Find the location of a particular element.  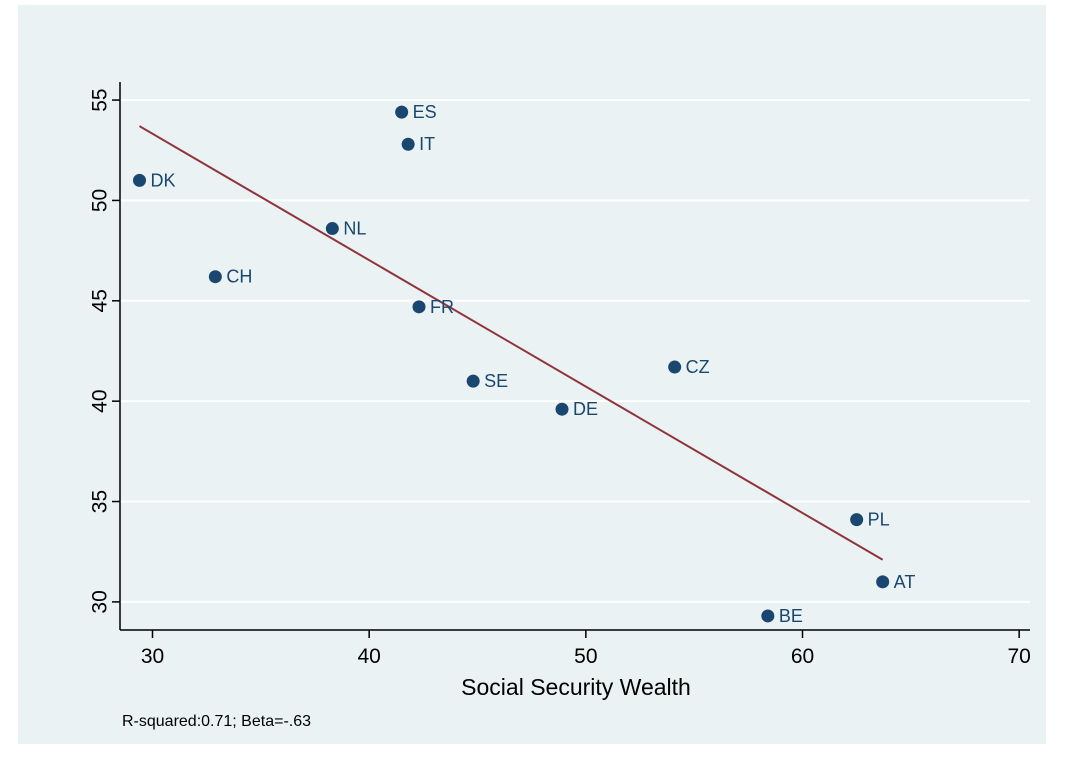

data-point-it is located at coordinates (408, 144).